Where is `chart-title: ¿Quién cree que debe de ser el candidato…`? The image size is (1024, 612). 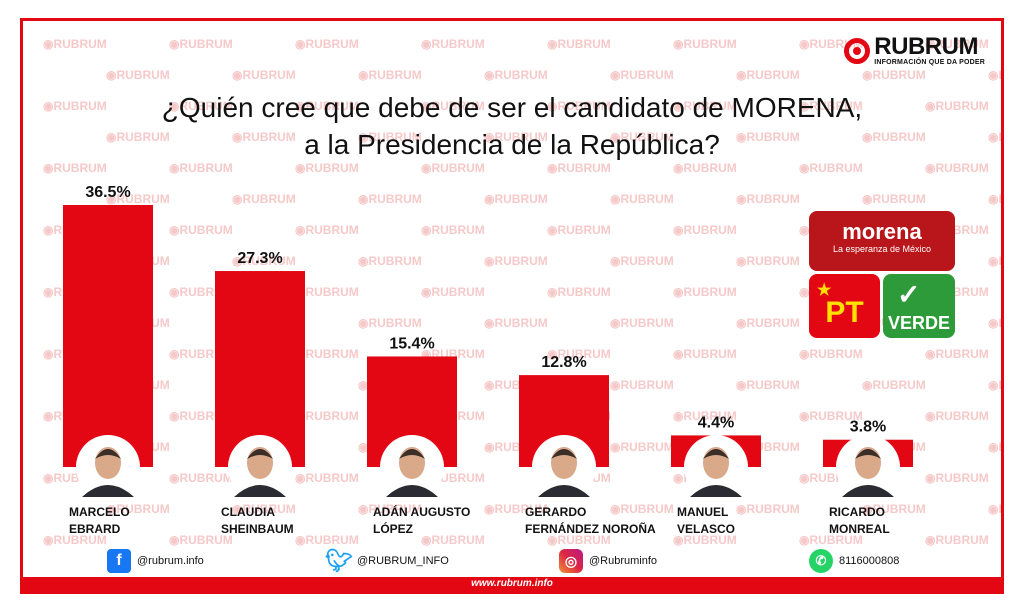
chart-title: ¿Quién cree que debe de ser el candidato… is located at coordinates (512, 126).